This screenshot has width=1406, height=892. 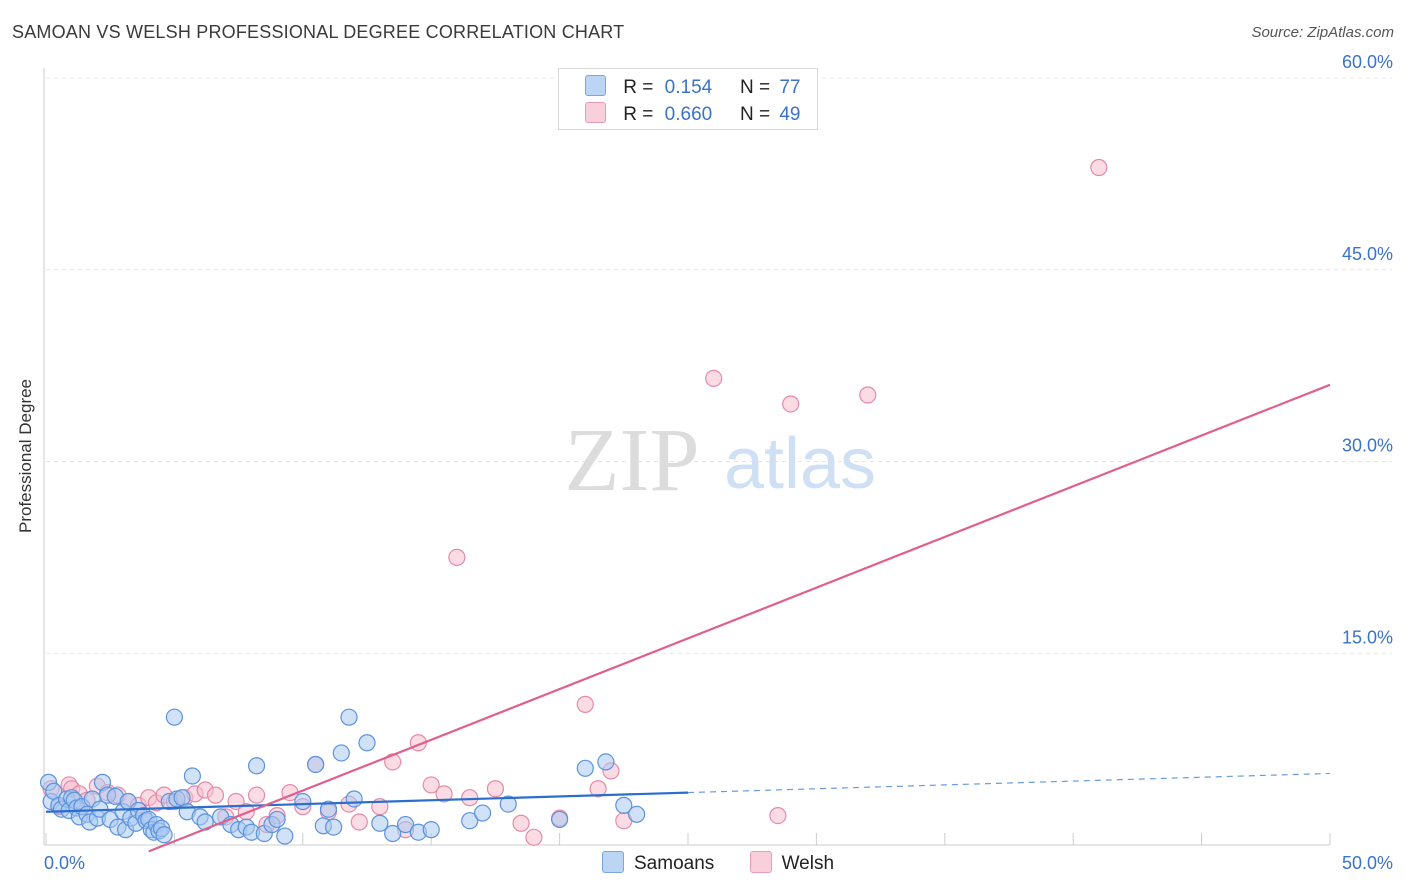 I want to click on samoans-r-value: 0.154, so click(x=688, y=87).